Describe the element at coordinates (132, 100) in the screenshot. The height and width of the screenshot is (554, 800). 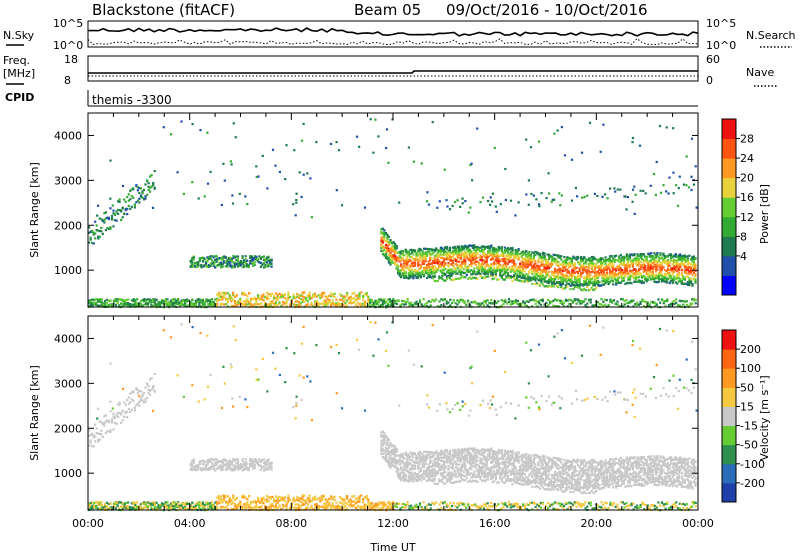
I see `cpid-value: themis -3300` at that location.